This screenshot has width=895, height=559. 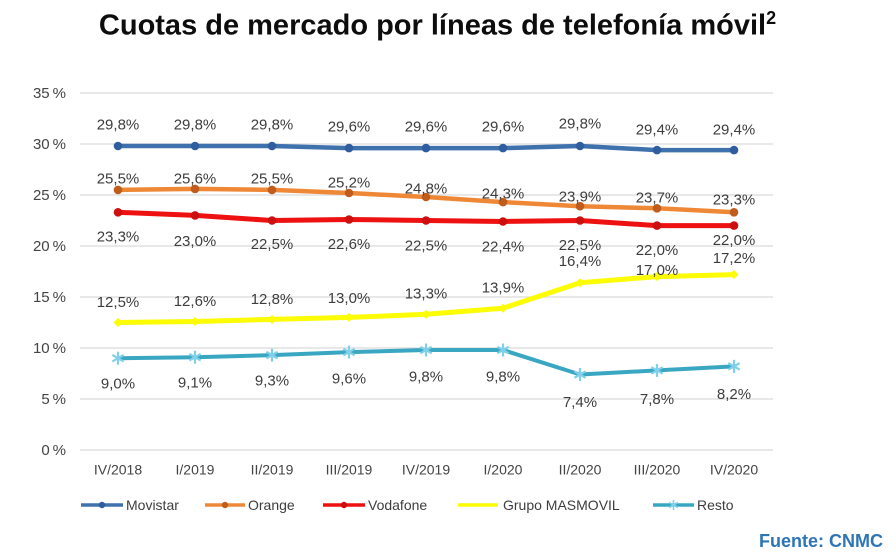 I want to click on svg-text: 17,0%, so click(x=657, y=270).